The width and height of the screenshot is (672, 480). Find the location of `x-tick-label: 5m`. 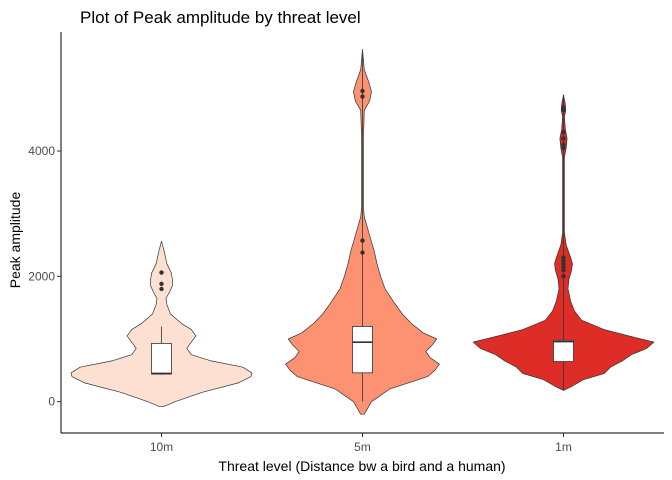

x-tick-label: 5m is located at coordinates (362, 447).